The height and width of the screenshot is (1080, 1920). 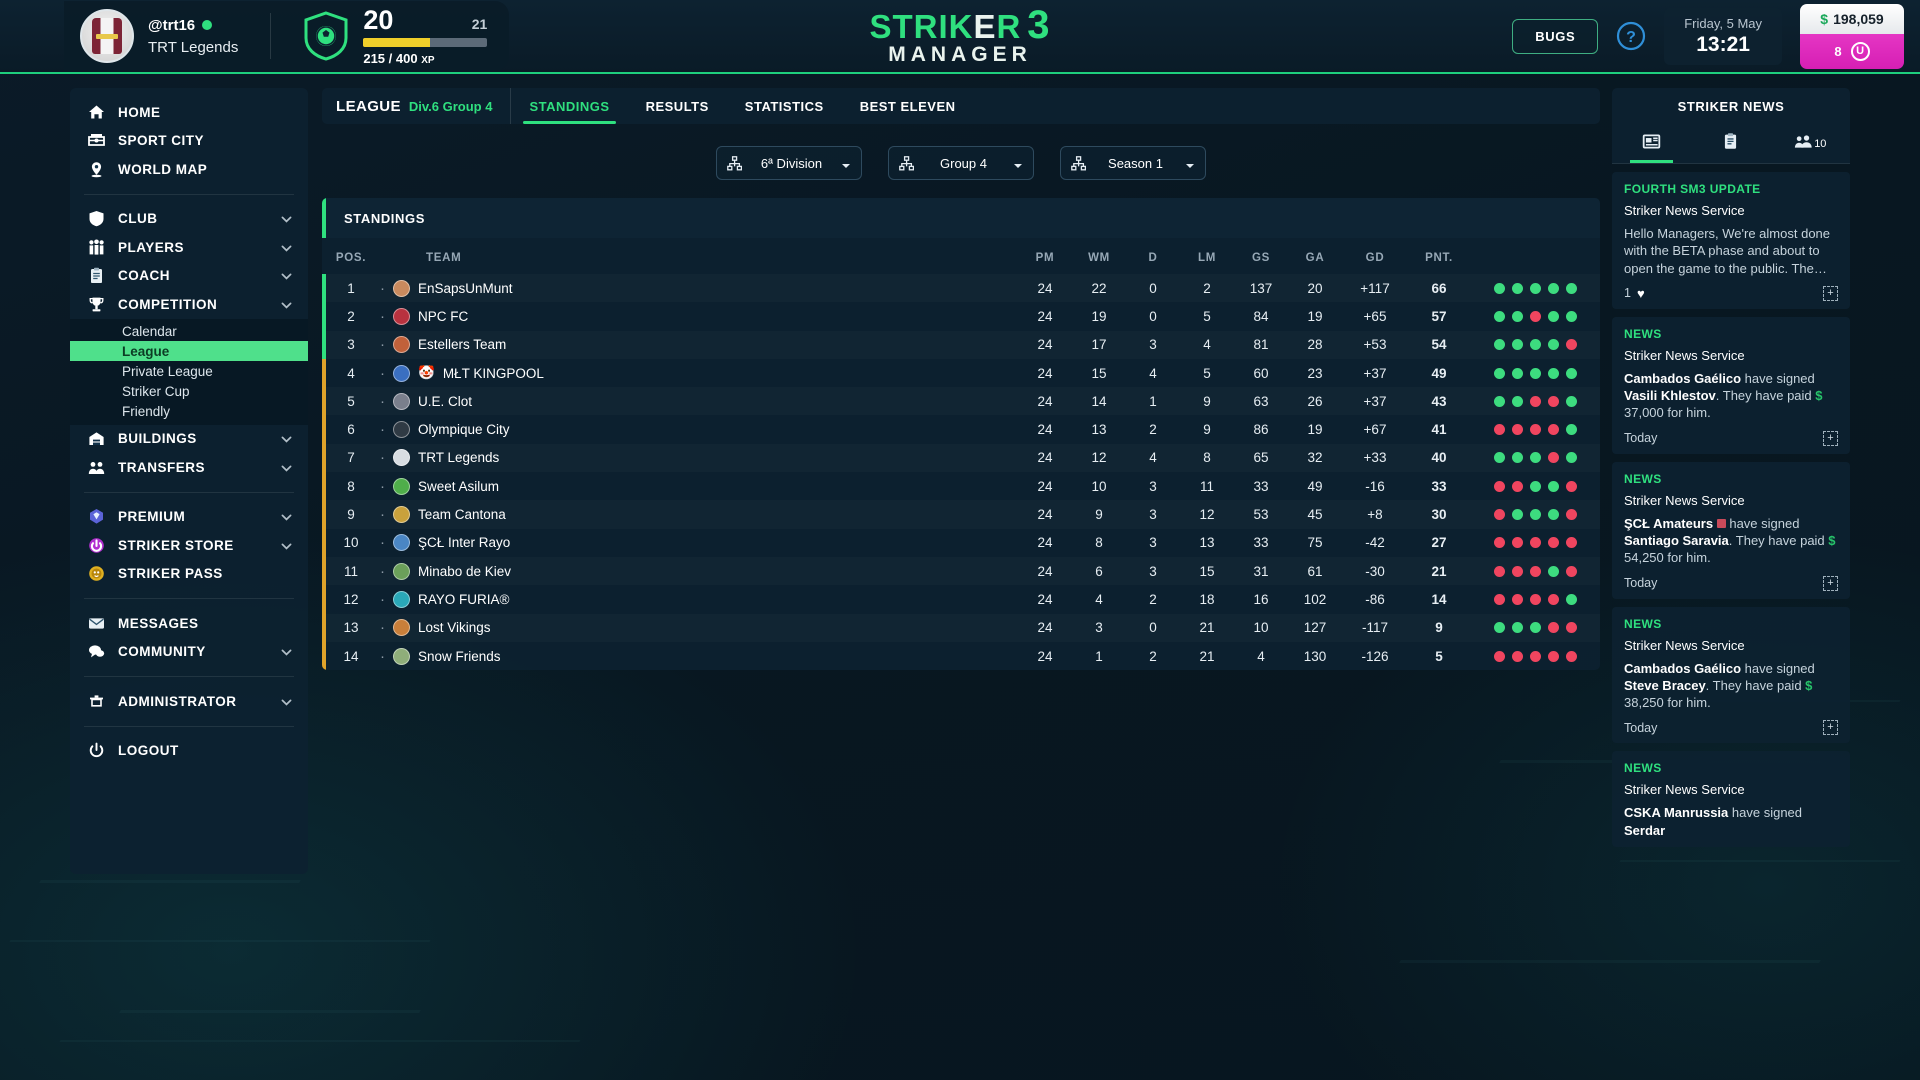 What do you see at coordinates (569, 106) in the screenshot?
I see `tab-standings: STANDINGS` at bounding box center [569, 106].